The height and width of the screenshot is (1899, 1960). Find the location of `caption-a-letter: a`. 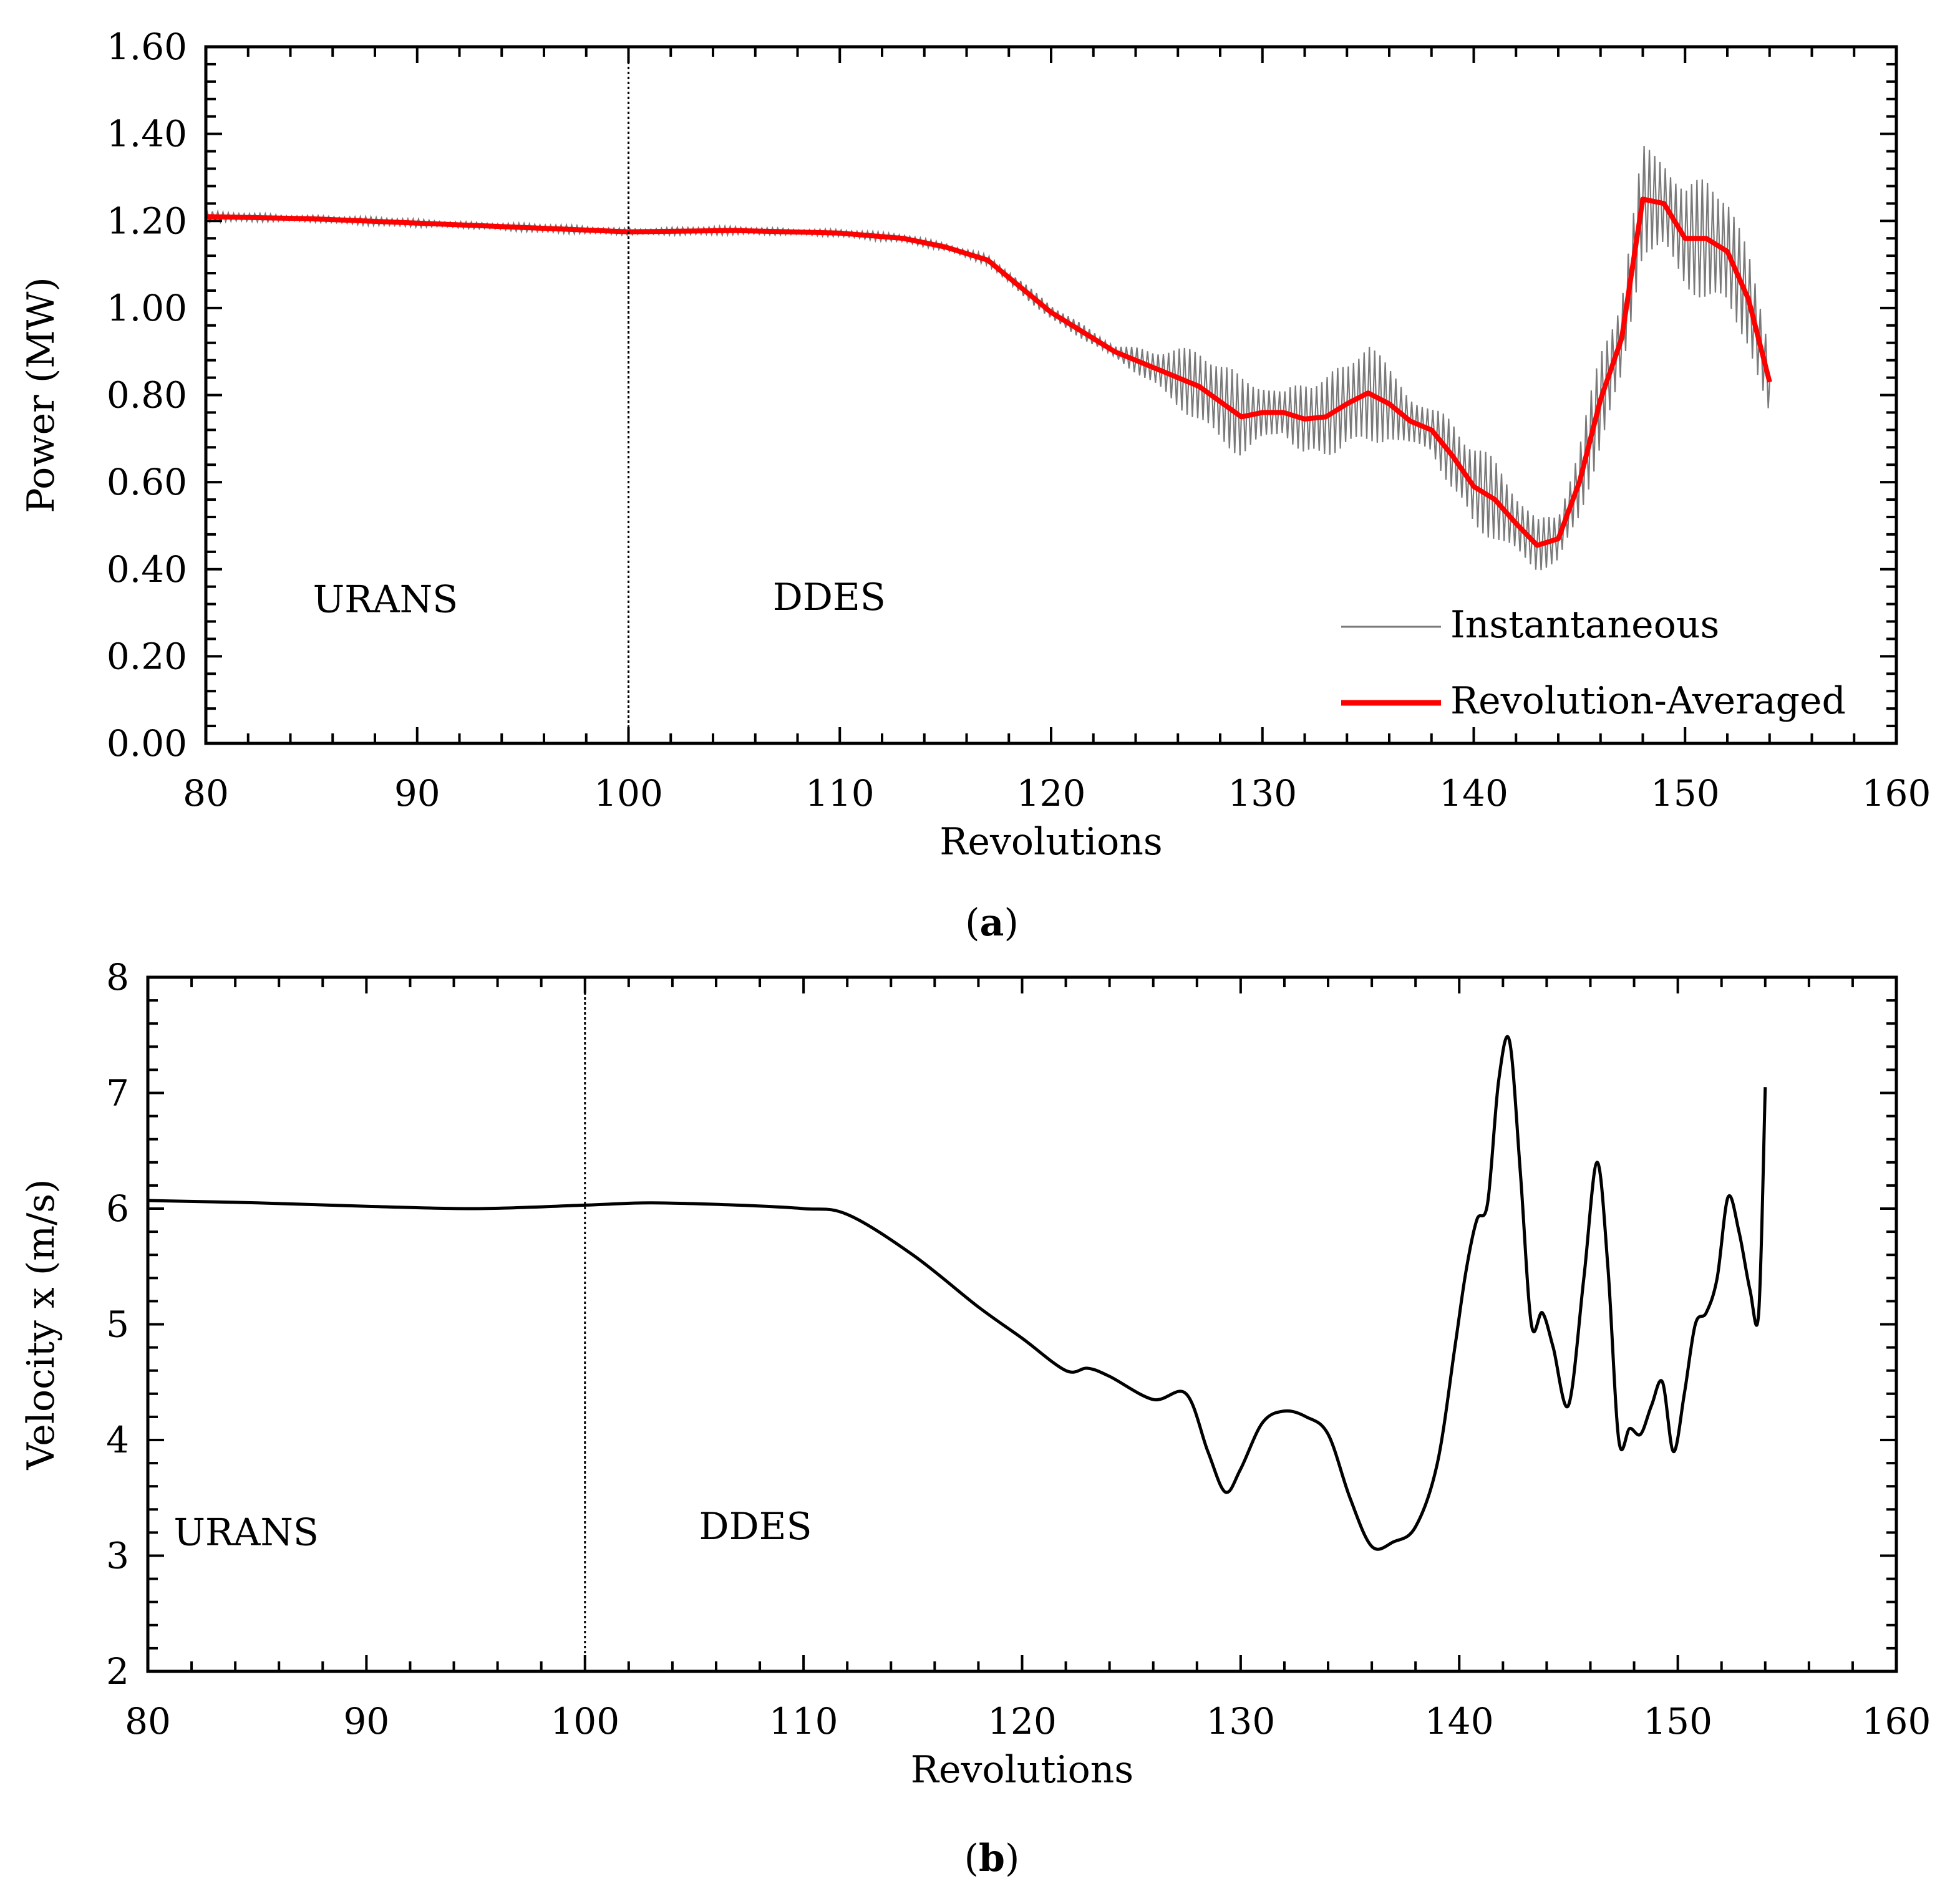

caption-a-letter: a is located at coordinates (992, 923).